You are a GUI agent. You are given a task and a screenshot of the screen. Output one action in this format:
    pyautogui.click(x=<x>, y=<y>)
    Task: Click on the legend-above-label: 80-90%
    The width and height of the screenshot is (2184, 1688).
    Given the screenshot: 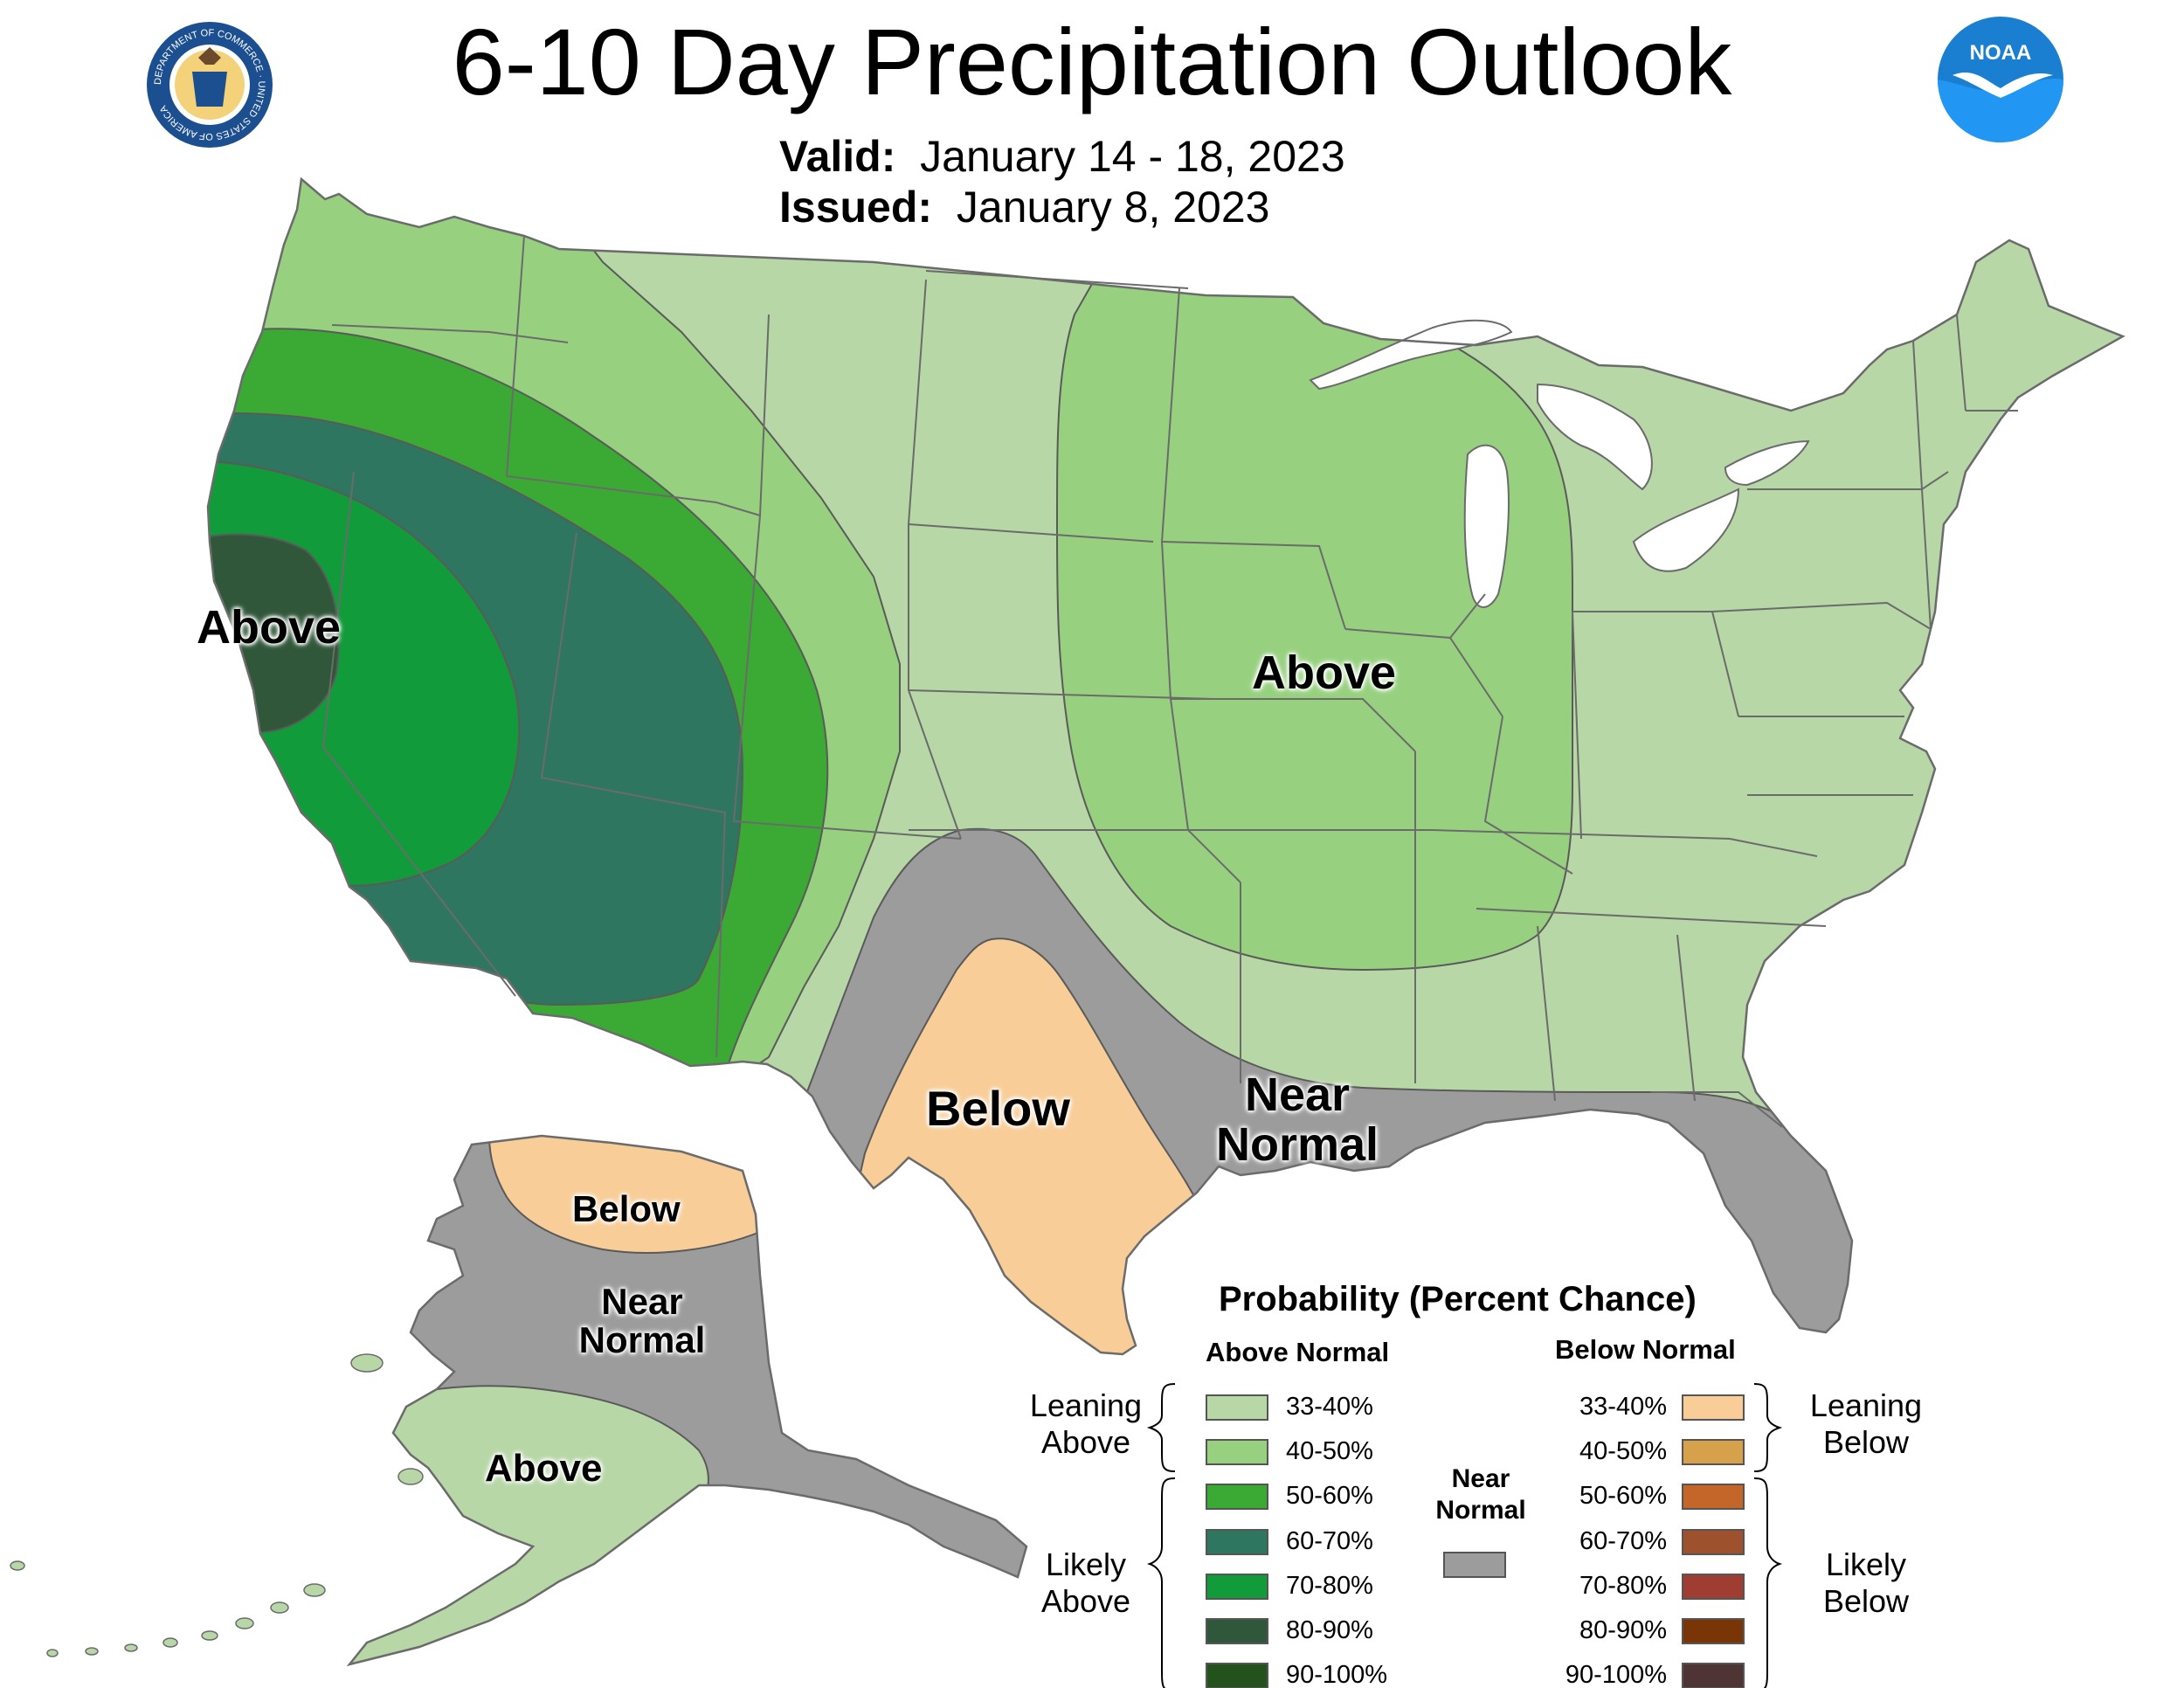 What is the action you would take?
    pyautogui.click(x=1329, y=1630)
    